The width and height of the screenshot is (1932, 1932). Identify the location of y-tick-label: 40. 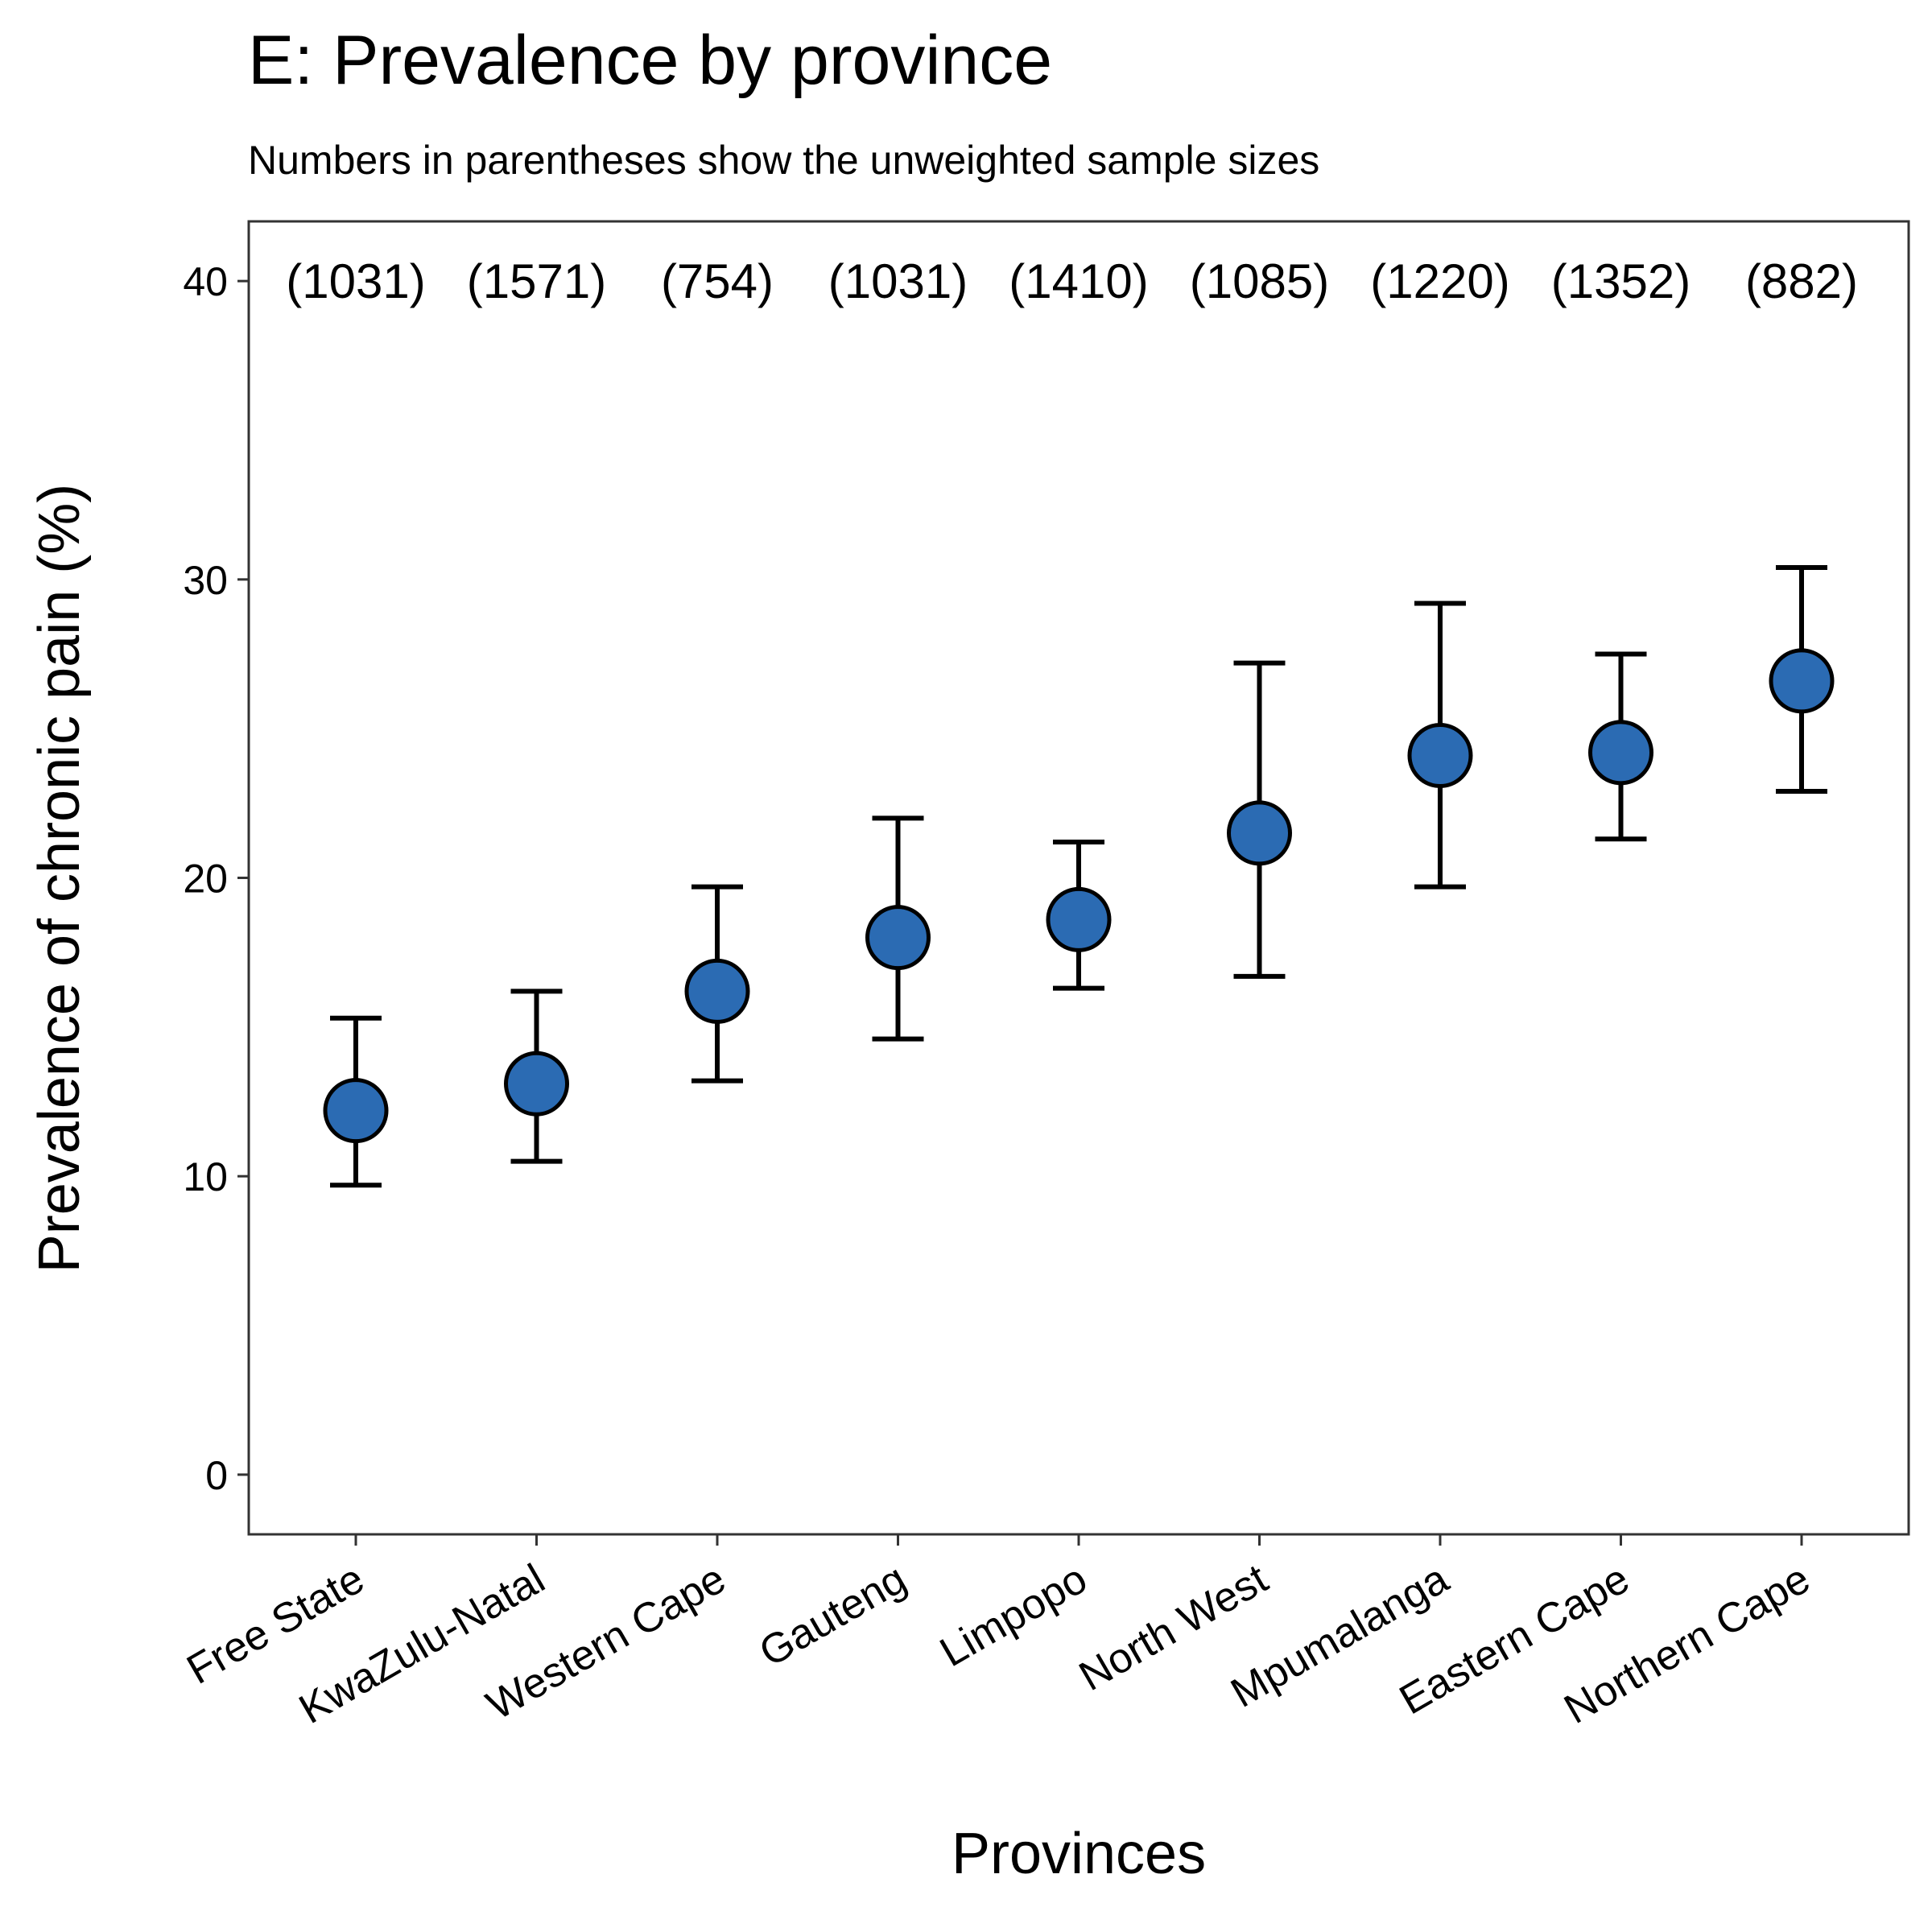
(205, 281).